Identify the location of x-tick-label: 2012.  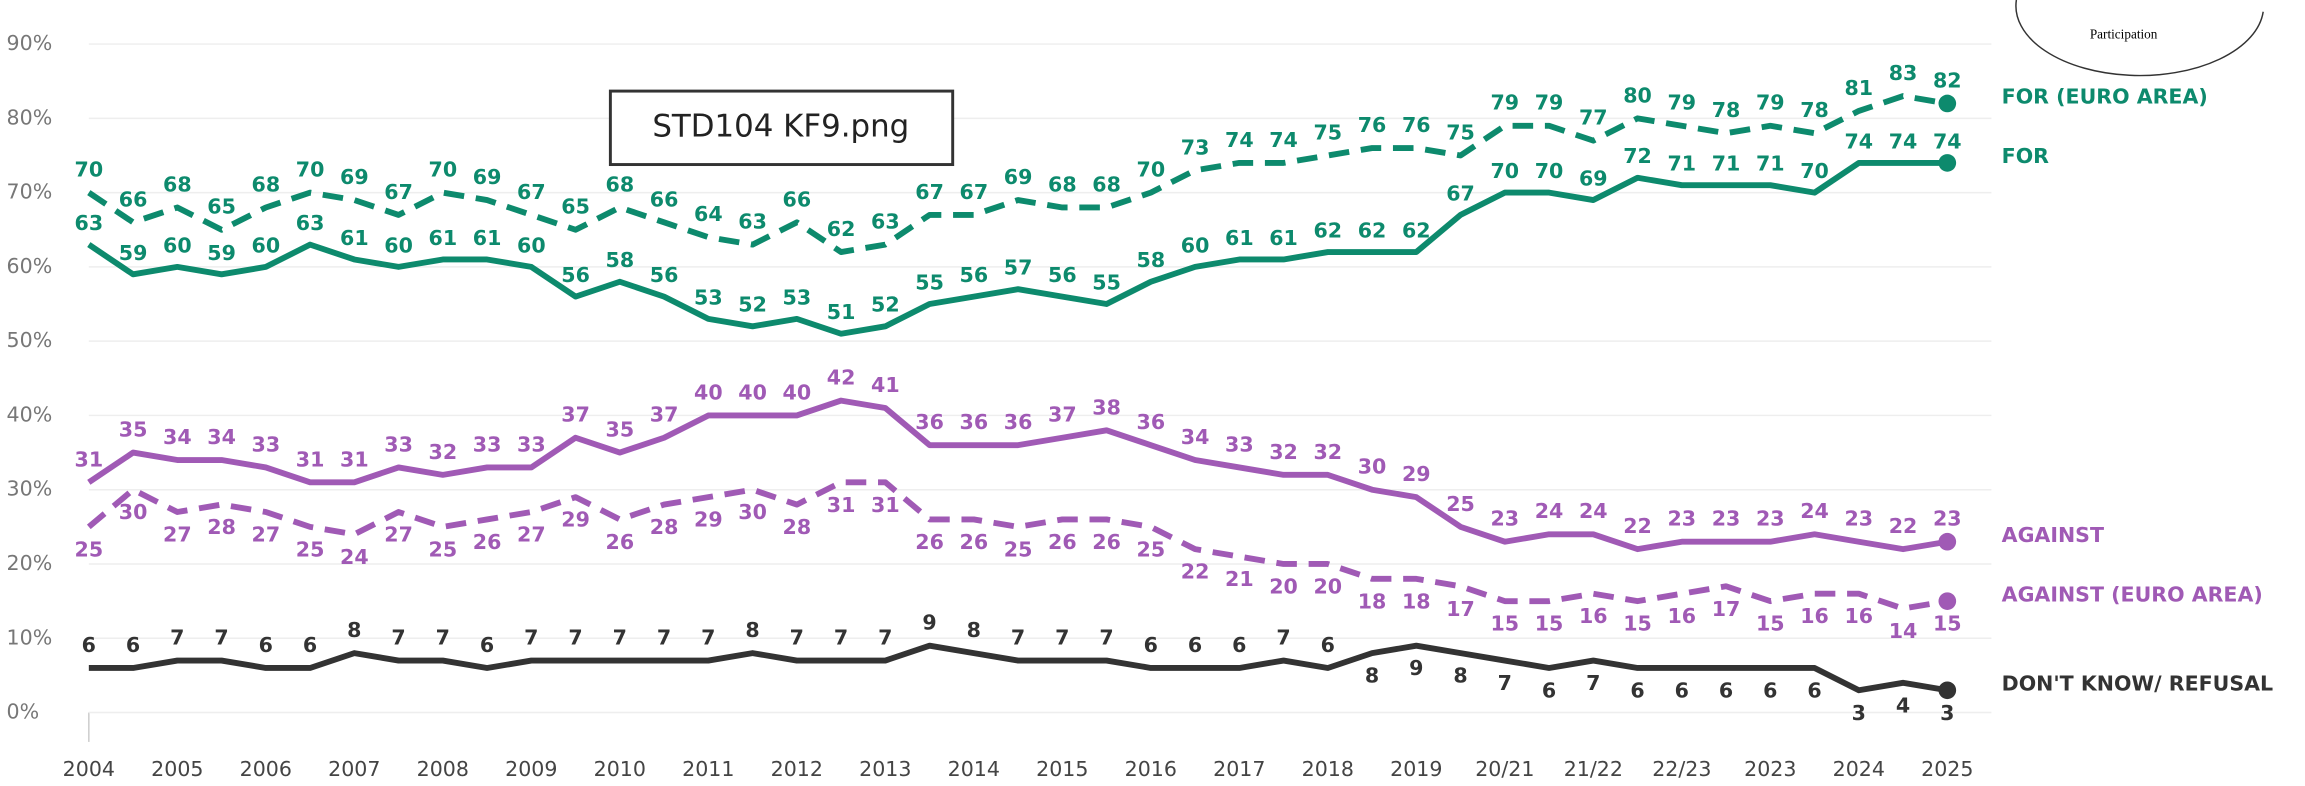
(797, 769).